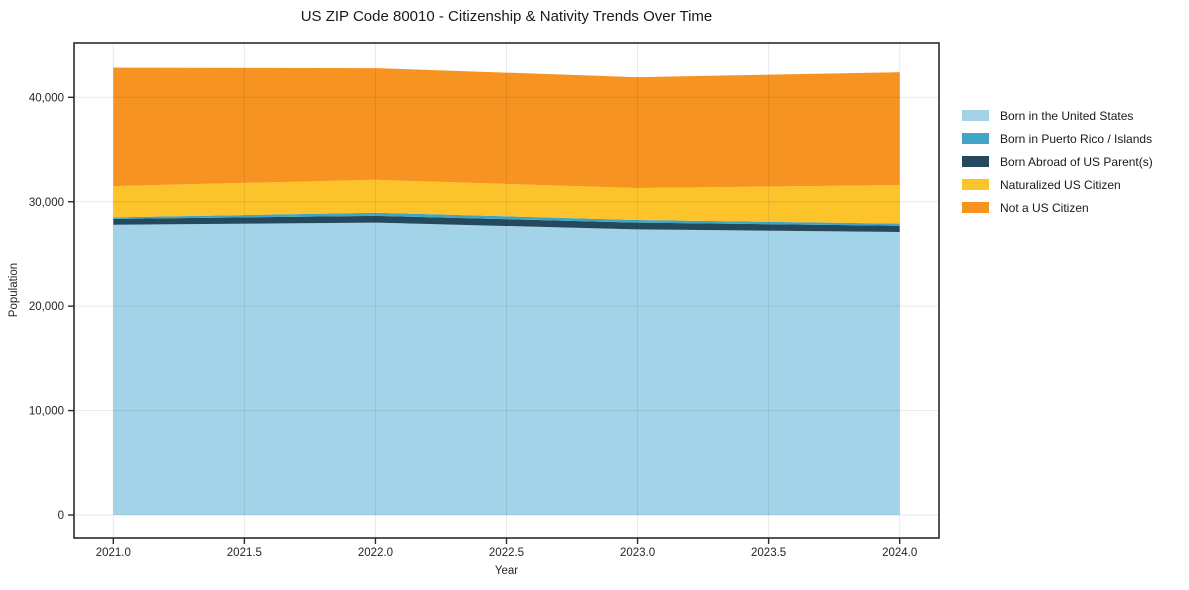 The image size is (1189, 590). What do you see at coordinates (899, 553) in the screenshot?
I see `x-tick-label: 2024.0` at bounding box center [899, 553].